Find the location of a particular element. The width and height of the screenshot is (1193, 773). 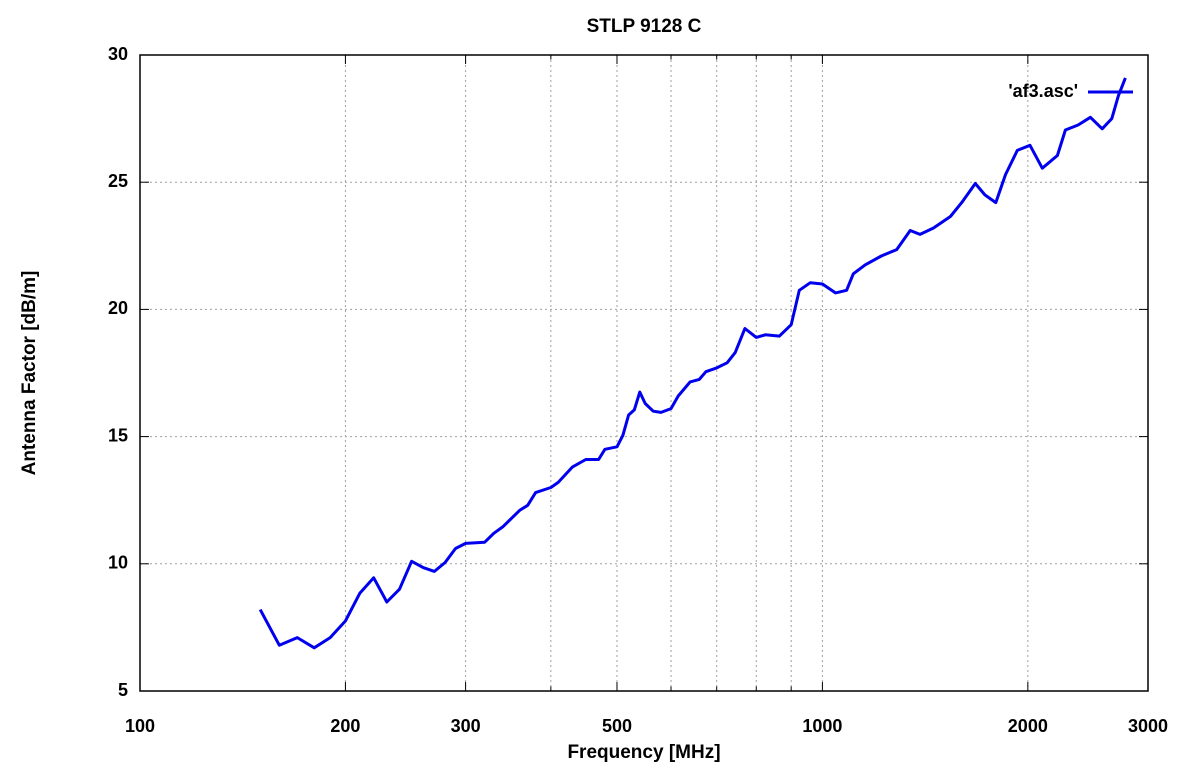

y-tick-label: 10 is located at coordinates (118, 563).